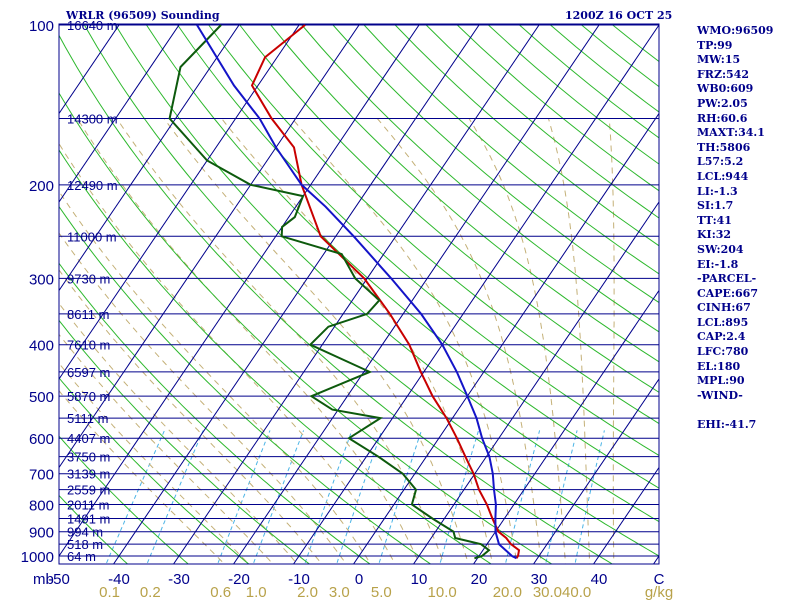  I want to click on height-label: 994 m, so click(85, 532).